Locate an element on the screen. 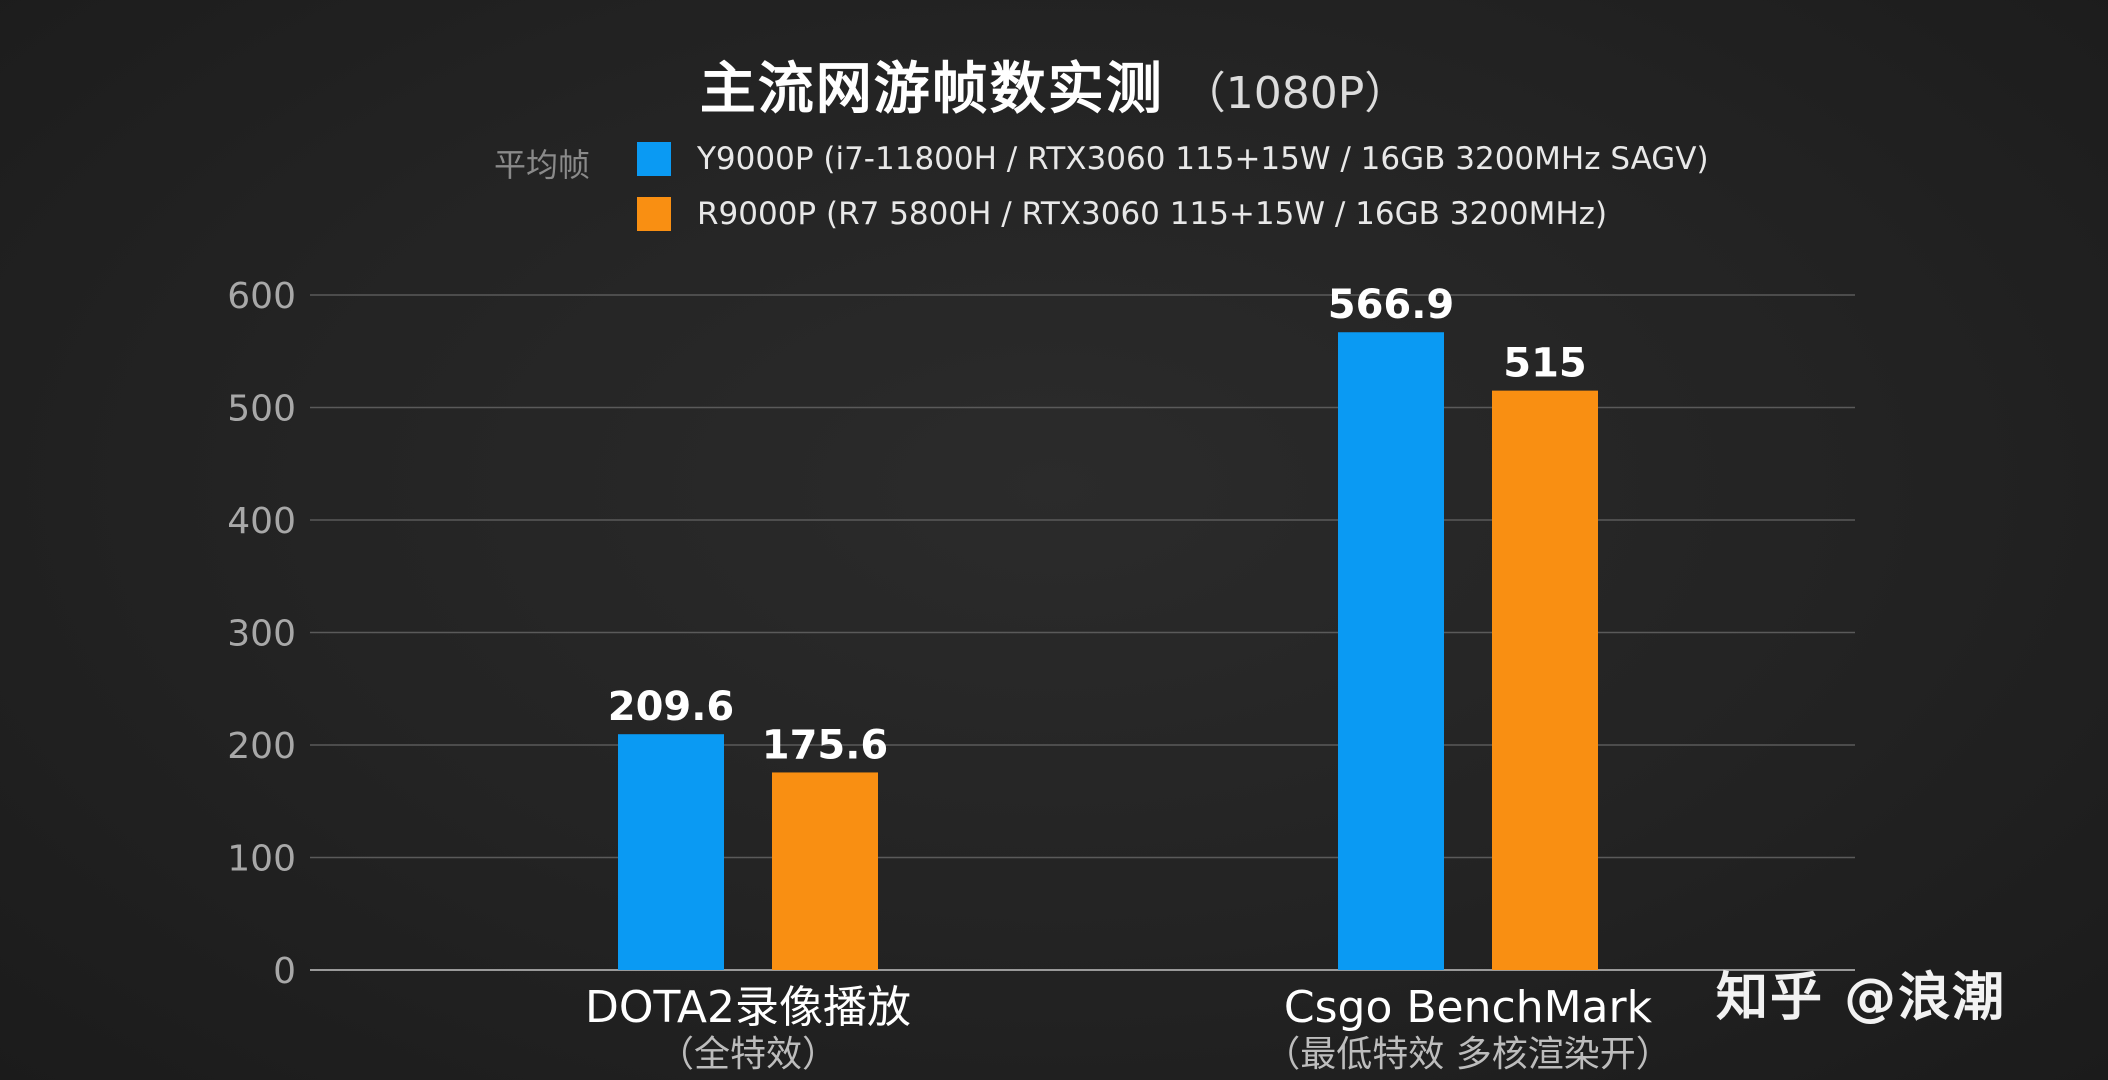 This screenshot has height=1080, width=2108. y-tick-label: 500 is located at coordinates (261, 409).